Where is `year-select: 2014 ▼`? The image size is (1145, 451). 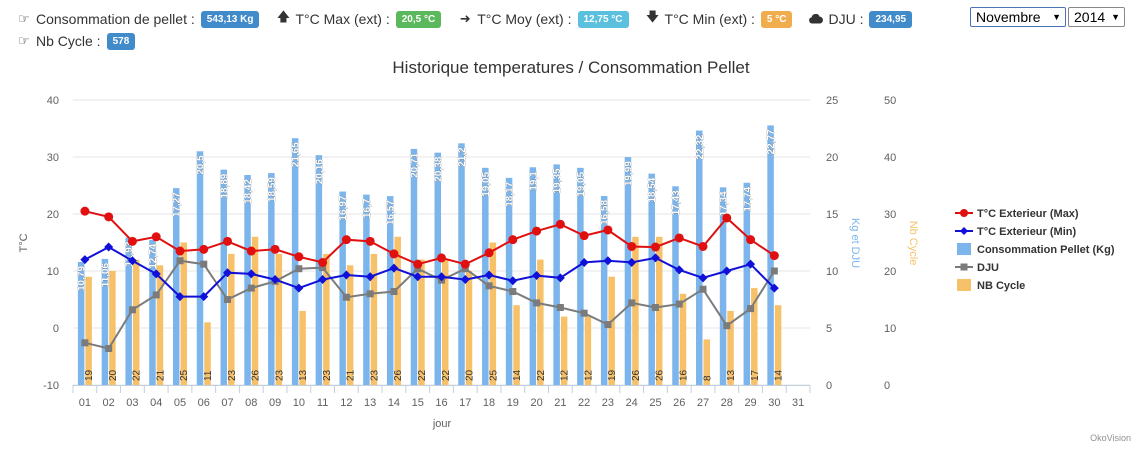
year-select: 2014 ▼ is located at coordinates (1096, 17).